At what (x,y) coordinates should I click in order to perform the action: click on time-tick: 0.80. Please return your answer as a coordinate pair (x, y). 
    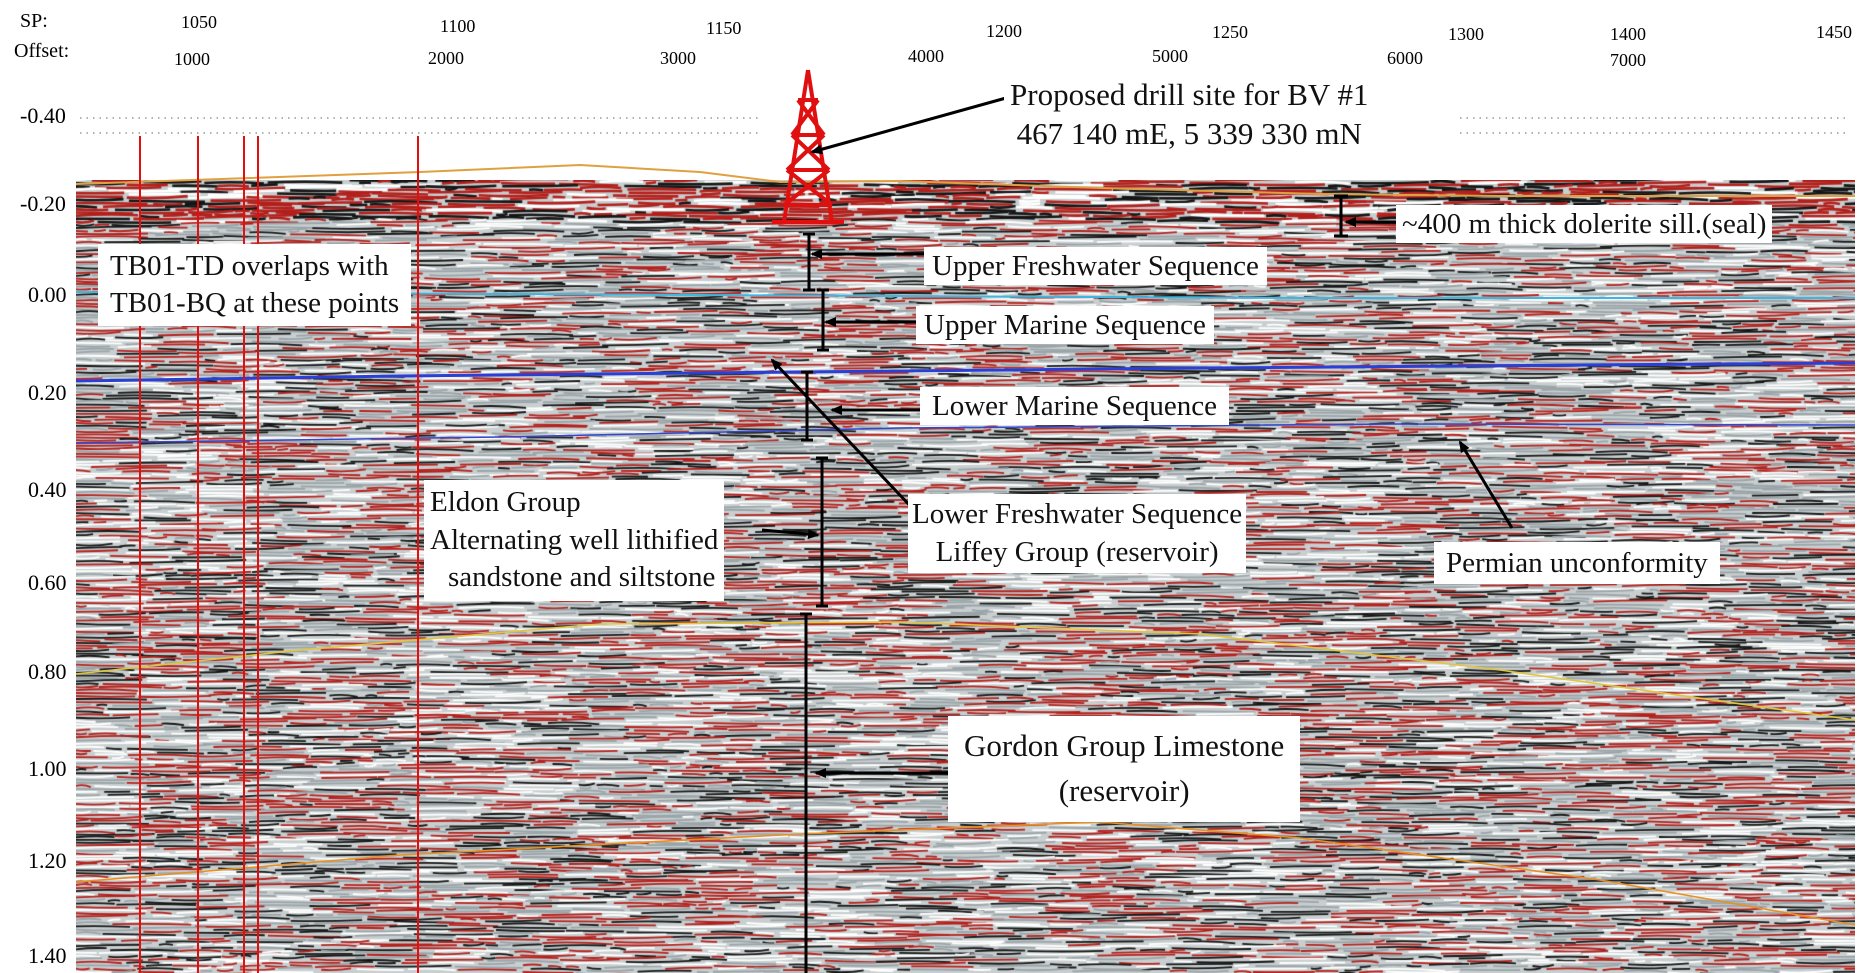
    Looking at the image, I should click on (47, 671).